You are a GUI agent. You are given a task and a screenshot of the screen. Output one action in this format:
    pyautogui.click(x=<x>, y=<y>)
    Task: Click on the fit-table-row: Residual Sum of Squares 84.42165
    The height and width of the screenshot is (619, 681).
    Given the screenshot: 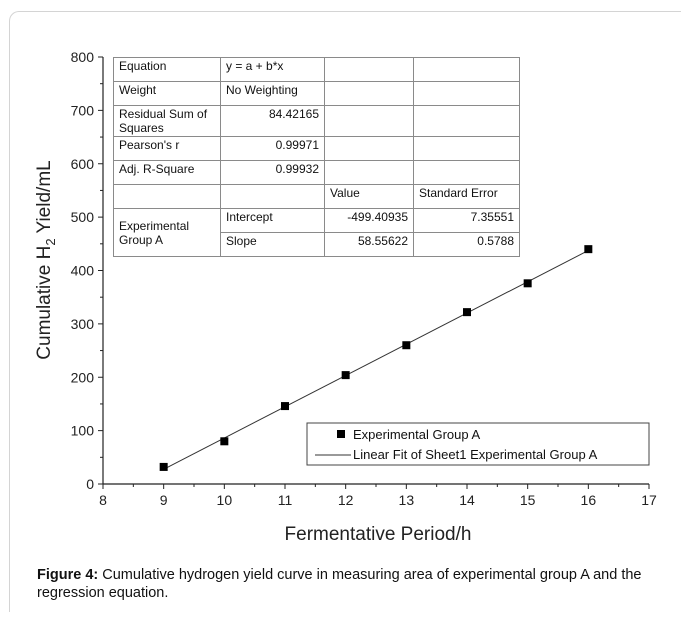 What is the action you would take?
    pyautogui.click(x=316, y=121)
    